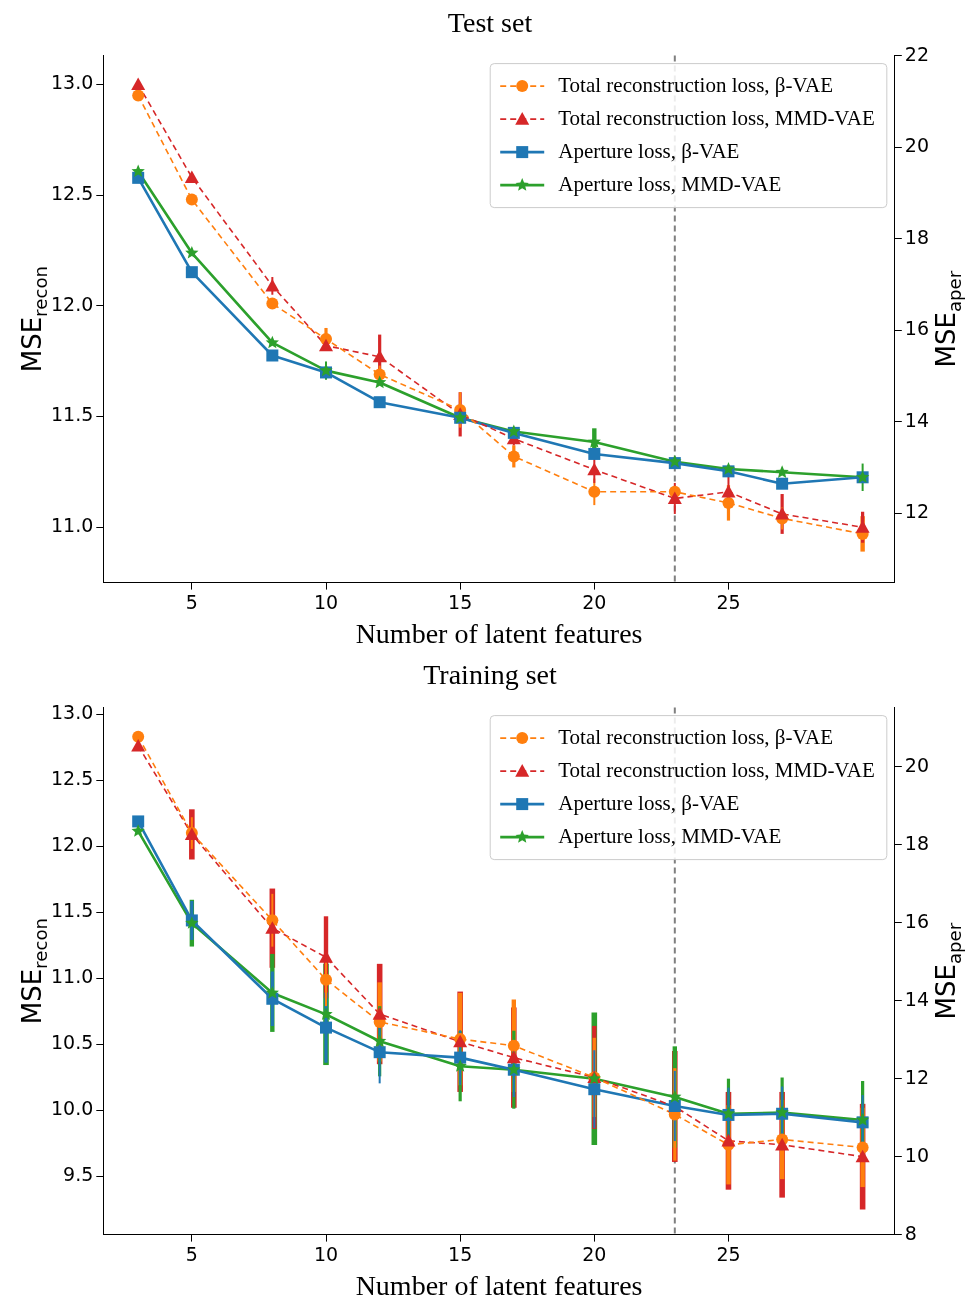  Describe the element at coordinates (917, 1154) in the screenshot. I see `y2-tick-label: 10` at that location.